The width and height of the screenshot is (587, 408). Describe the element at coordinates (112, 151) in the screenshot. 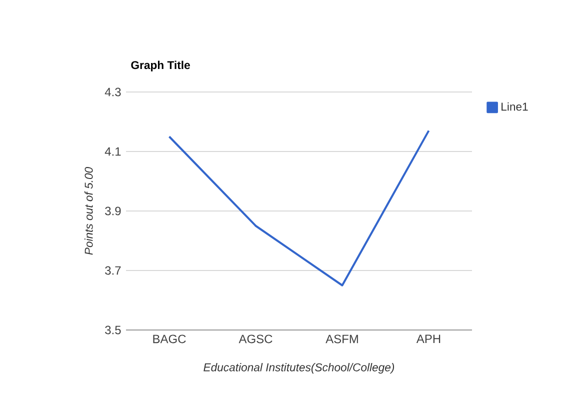

I see `y-tick-label: 4.1` at that location.